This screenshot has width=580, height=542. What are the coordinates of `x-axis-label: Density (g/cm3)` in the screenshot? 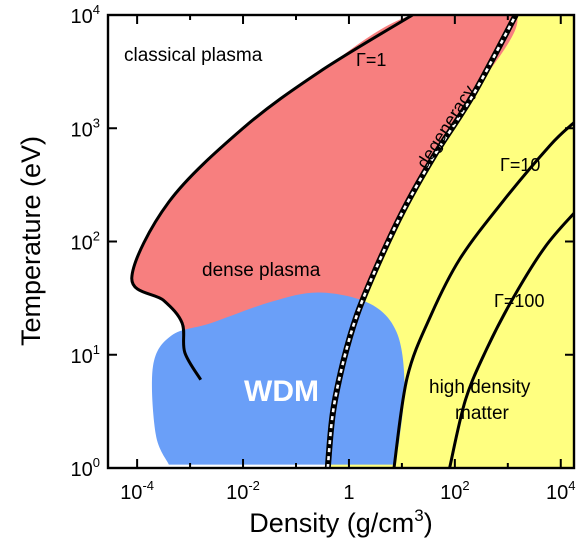 It's located at (341, 522).